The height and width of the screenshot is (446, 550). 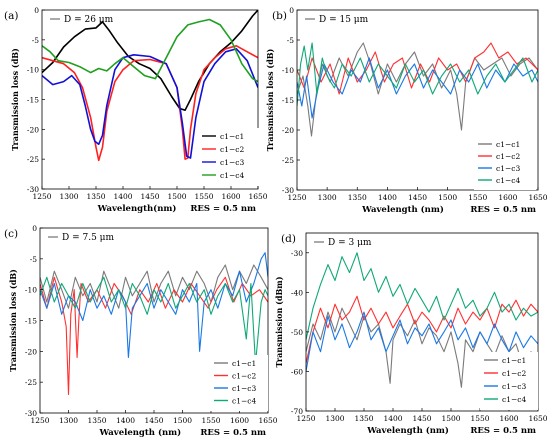 I want to click on x-axis-label: Wavelength(nm), so click(x=137, y=208).